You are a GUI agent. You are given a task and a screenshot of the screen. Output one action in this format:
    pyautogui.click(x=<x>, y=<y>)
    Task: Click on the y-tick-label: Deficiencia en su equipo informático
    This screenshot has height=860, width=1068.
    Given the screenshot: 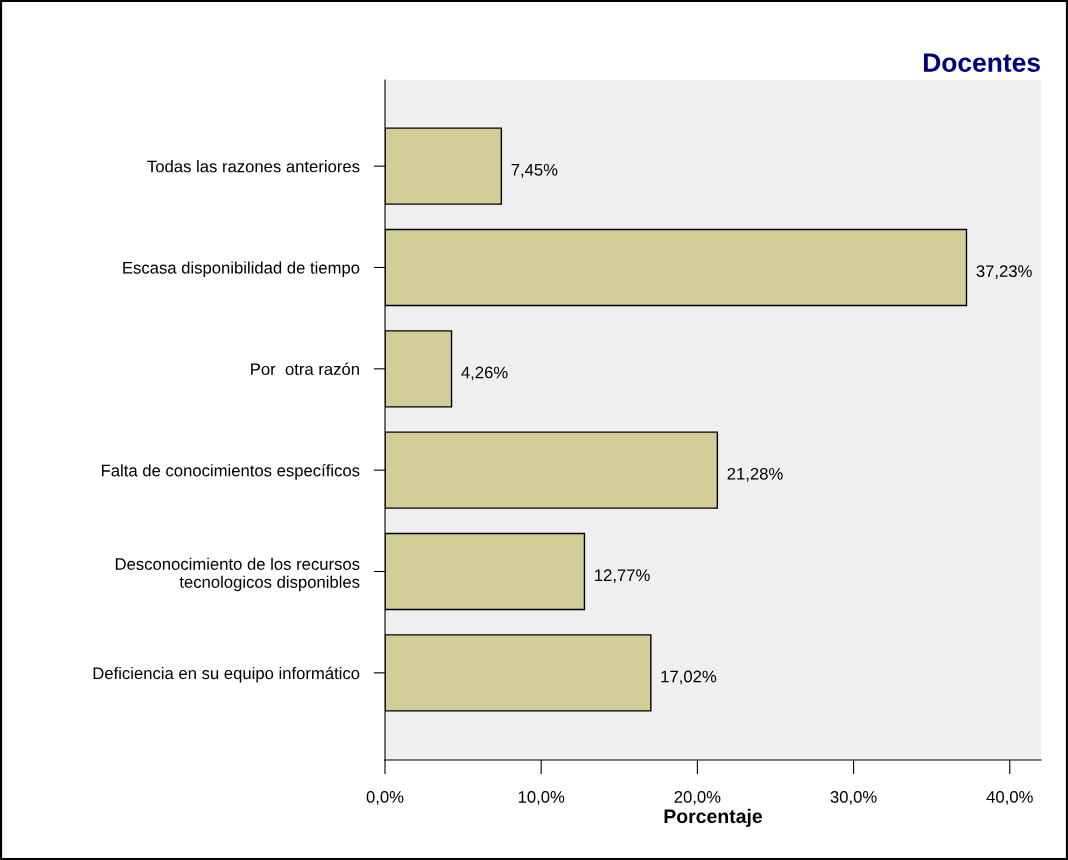 What is the action you would take?
    pyautogui.click(x=226, y=674)
    